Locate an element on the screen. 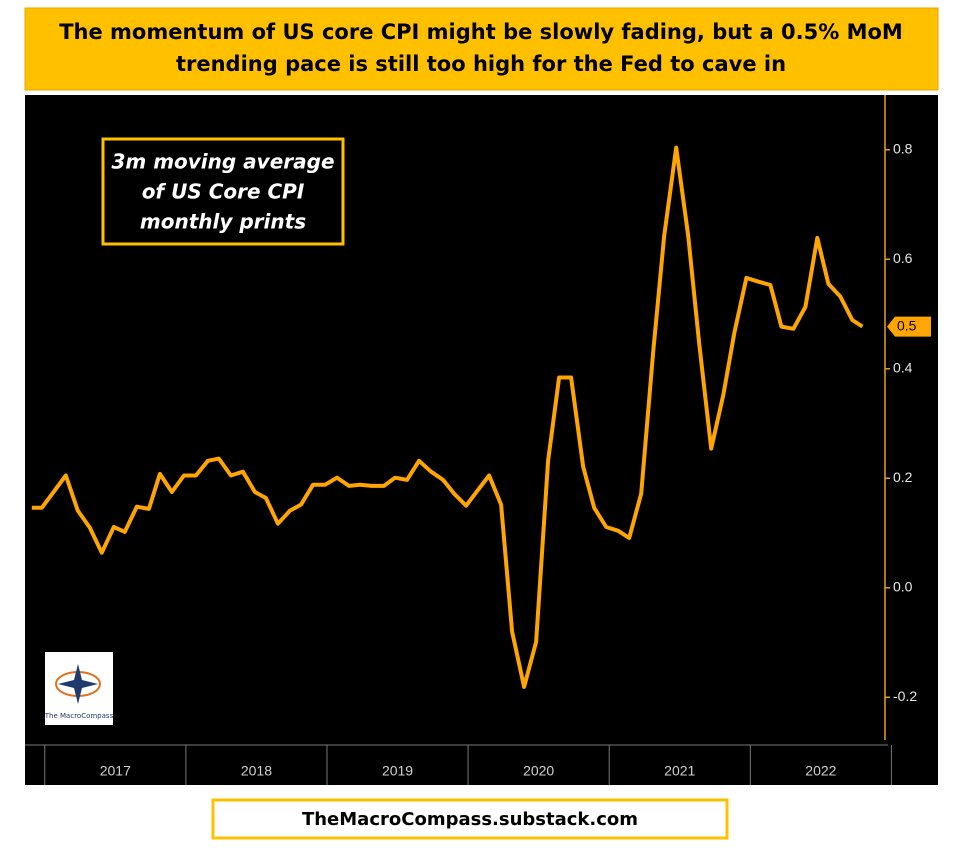 Image resolution: width=967 pixels, height=854 pixels. y-tick-label: 0.2 is located at coordinates (903, 477).